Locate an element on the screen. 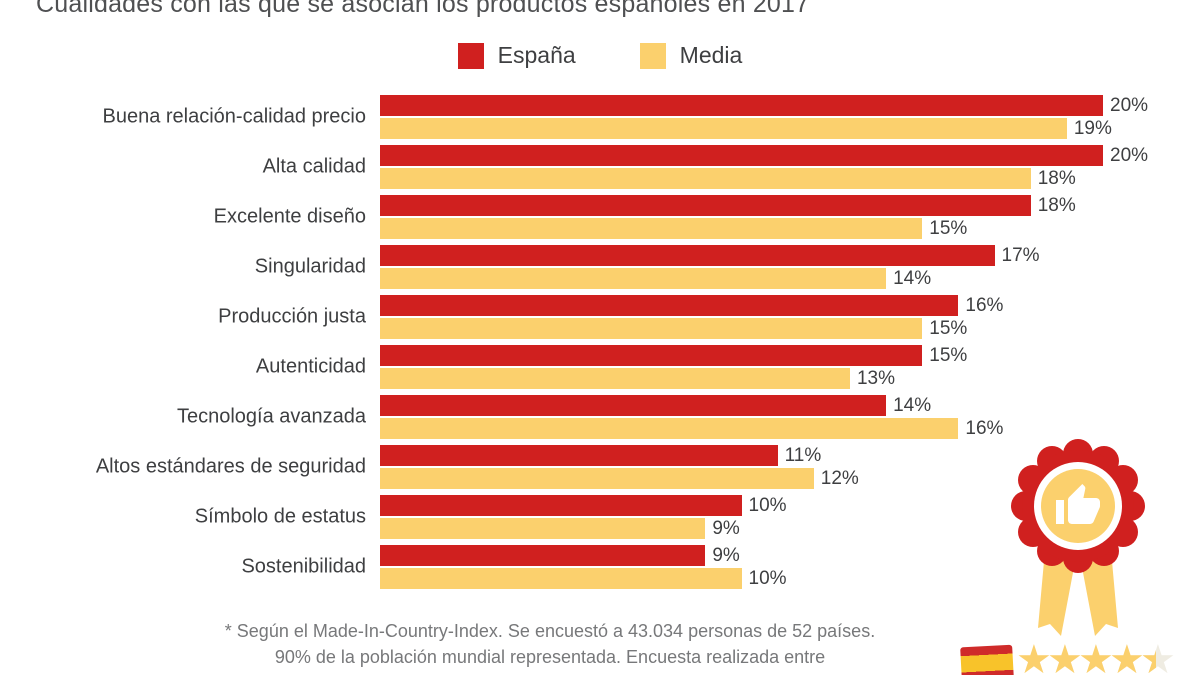 The height and width of the screenshot is (675, 1200). bar-row: Símbolo de estatus 10% 9% is located at coordinates (600, 517).